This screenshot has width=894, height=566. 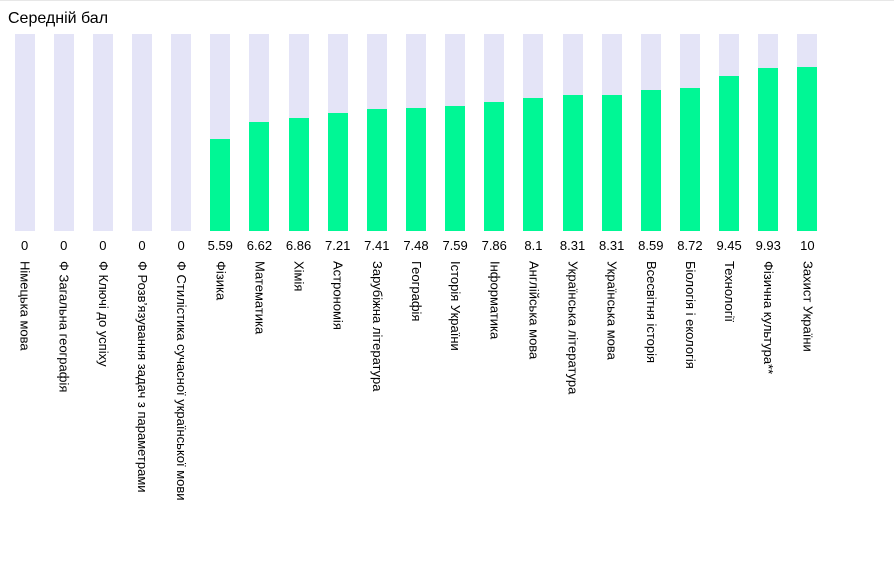 I want to click on bar-column: 0 Німецька мова, so click(x=24, y=192).